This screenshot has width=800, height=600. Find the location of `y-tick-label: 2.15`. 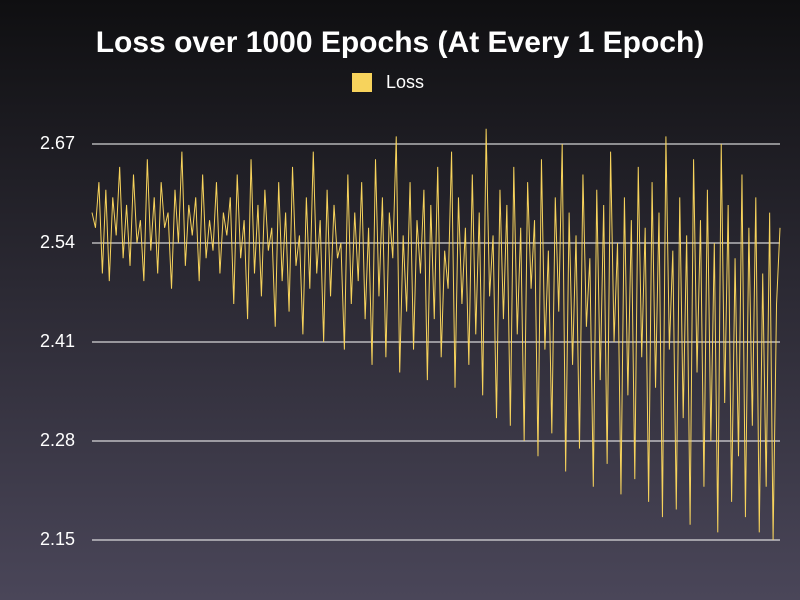

y-tick-label: 2.15 is located at coordinates (57, 539).